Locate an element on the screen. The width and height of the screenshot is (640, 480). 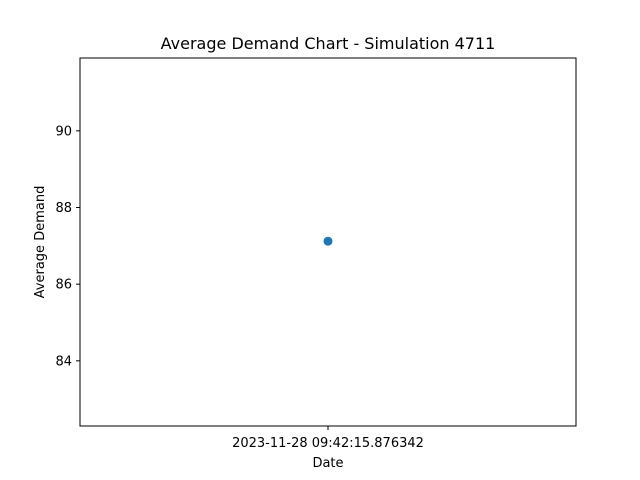
data-points is located at coordinates (328, 241).